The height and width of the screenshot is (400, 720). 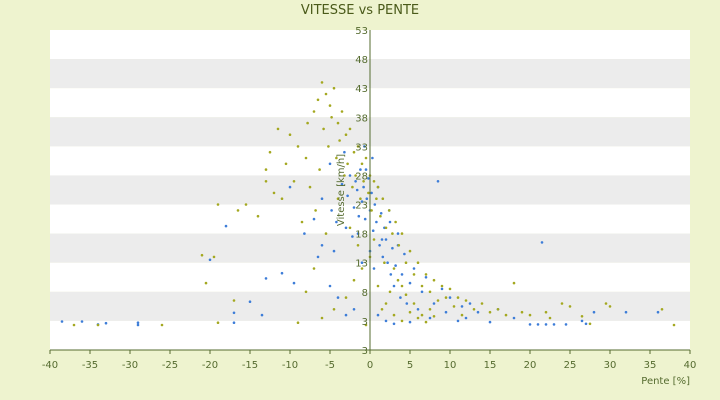 What do you see at coordinates (360, 10) in the screenshot?
I see `chart-title: VITESSE vs PENTE` at bounding box center [360, 10].